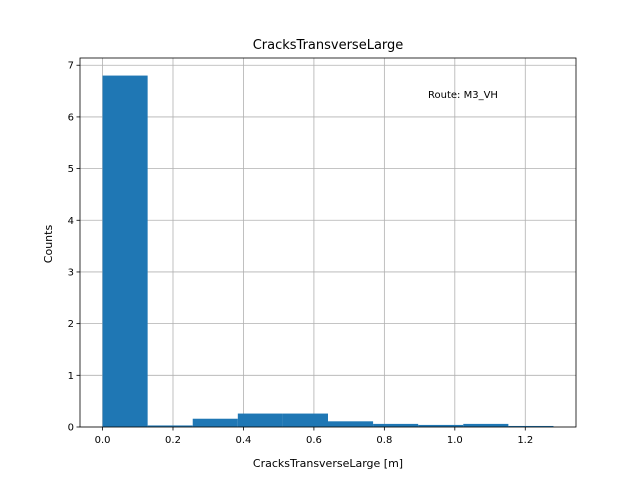  Describe the element at coordinates (314, 440) in the screenshot. I see `x-tick-label: 0.6` at that location.